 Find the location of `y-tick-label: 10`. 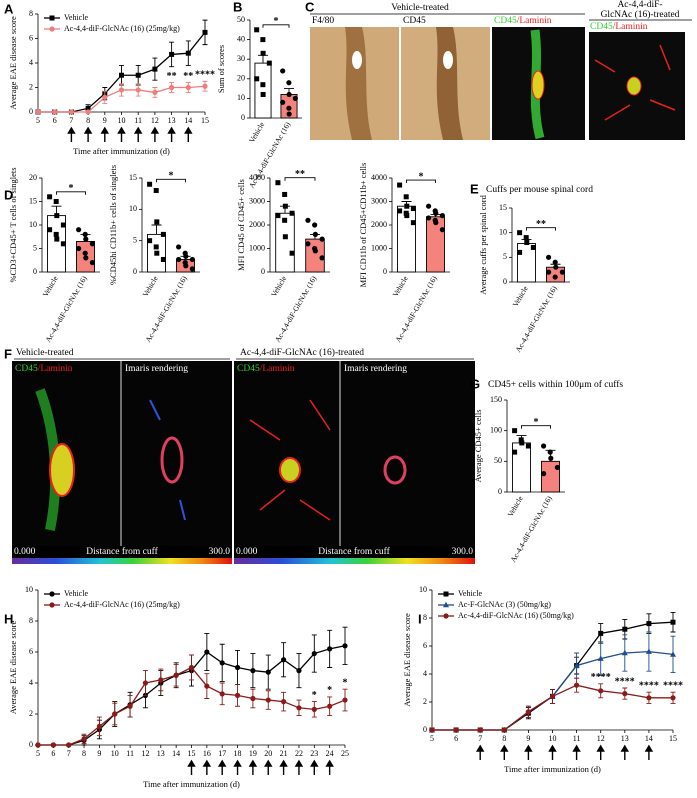

y-tick-label: 10 is located at coordinates (133, 208).